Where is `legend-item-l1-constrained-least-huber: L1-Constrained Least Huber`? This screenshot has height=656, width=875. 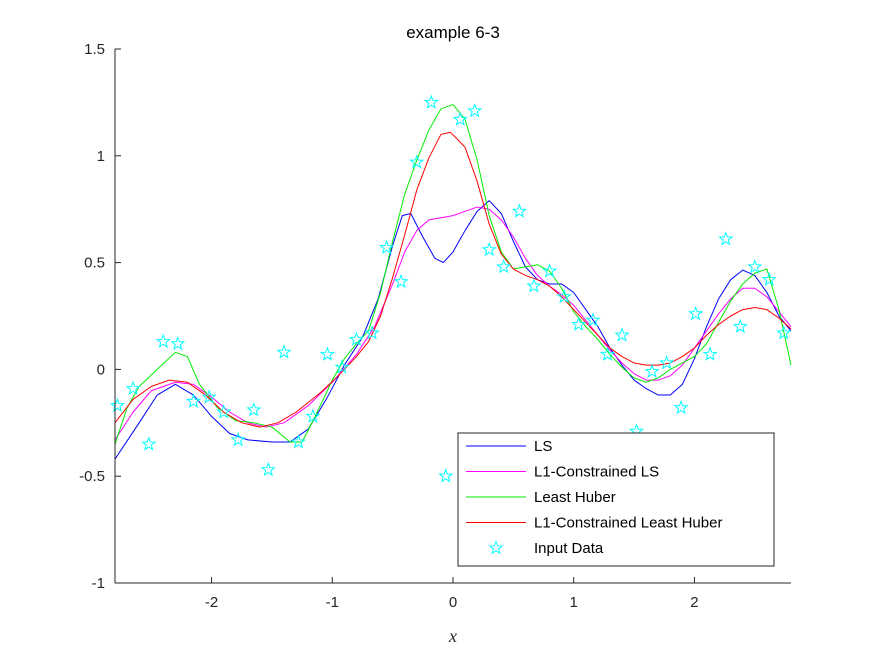
legend-item-l1-constrained-least-huber: L1-Constrained Least Huber is located at coordinates (594, 523).